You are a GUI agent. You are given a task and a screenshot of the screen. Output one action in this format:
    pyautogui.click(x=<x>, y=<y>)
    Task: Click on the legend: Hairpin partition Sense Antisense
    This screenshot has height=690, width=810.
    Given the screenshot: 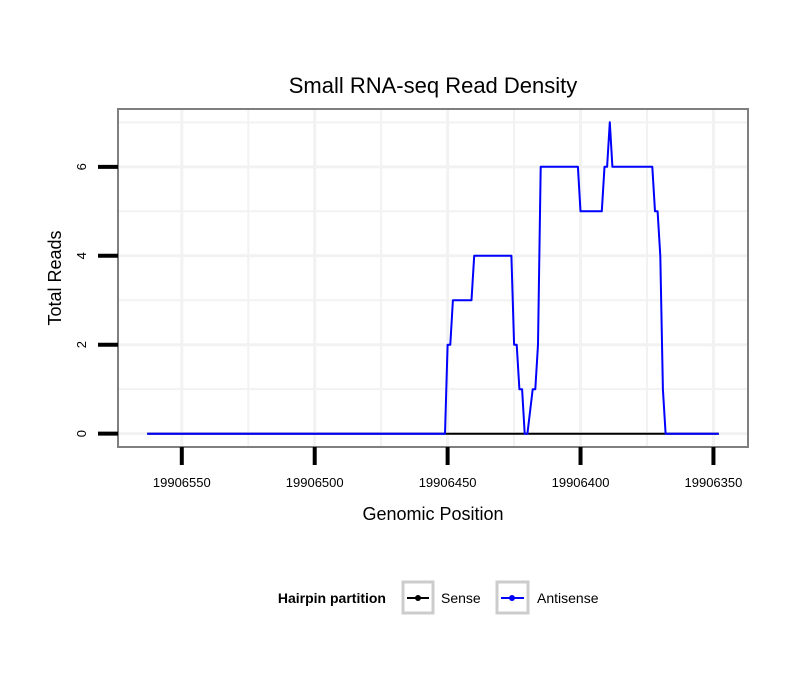 What is the action you would take?
    pyautogui.click(x=438, y=597)
    